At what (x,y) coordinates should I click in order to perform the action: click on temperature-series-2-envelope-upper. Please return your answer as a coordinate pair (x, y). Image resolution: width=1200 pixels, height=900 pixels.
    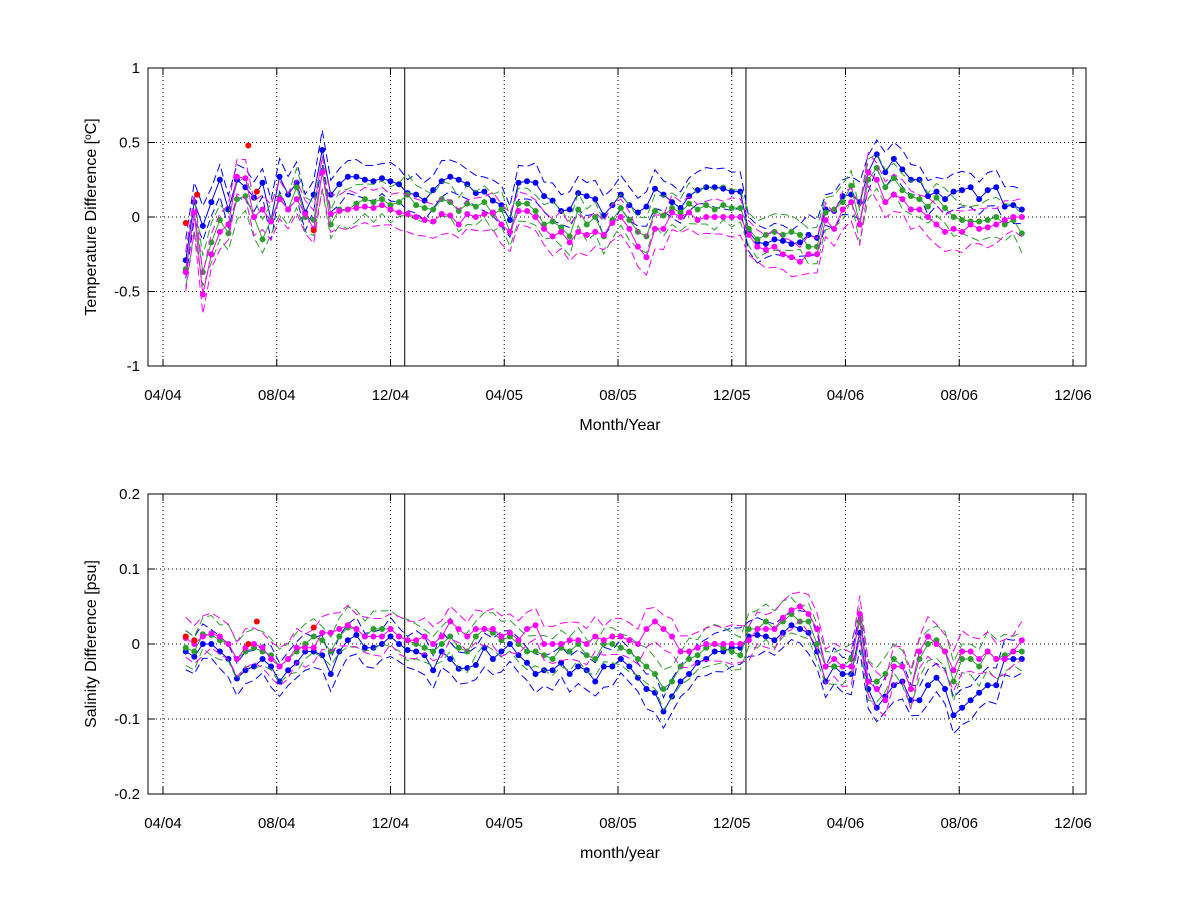
    Looking at the image, I should click on (603, 213).